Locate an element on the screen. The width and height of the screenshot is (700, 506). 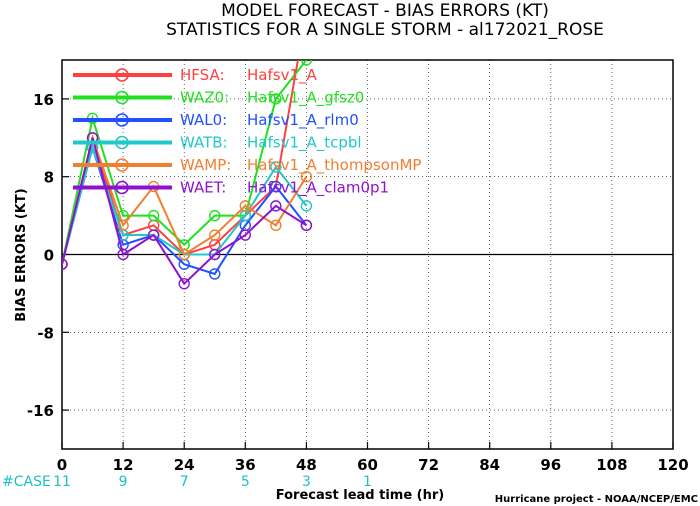
x-axis-label: Forecast lead time (hr) is located at coordinates (360, 495).